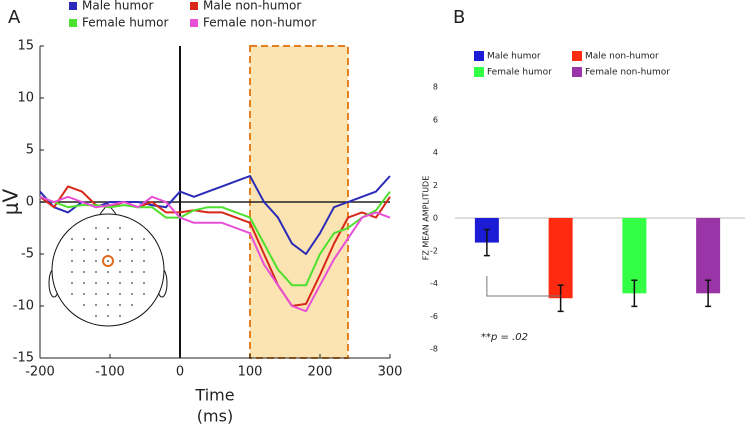  Describe the element at coordinates (435, 119) in the screenshot. I see `y-tick-label: 6` at that location.